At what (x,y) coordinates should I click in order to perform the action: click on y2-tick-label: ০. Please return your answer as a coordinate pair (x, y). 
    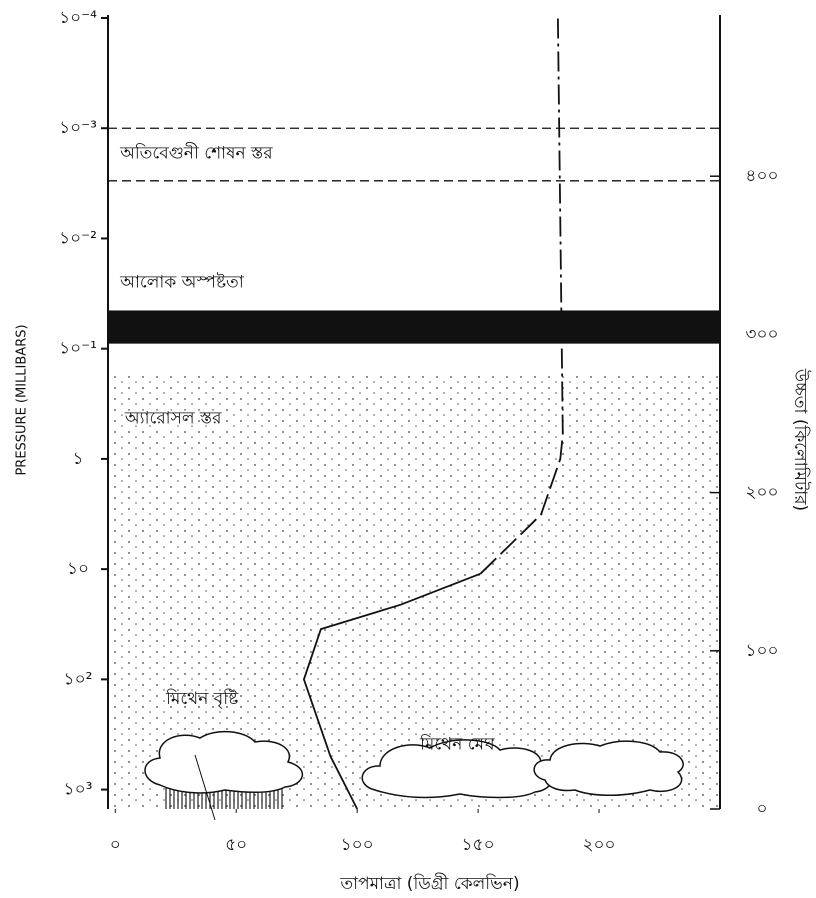
    Looking at the image, I should click on (761, 809).